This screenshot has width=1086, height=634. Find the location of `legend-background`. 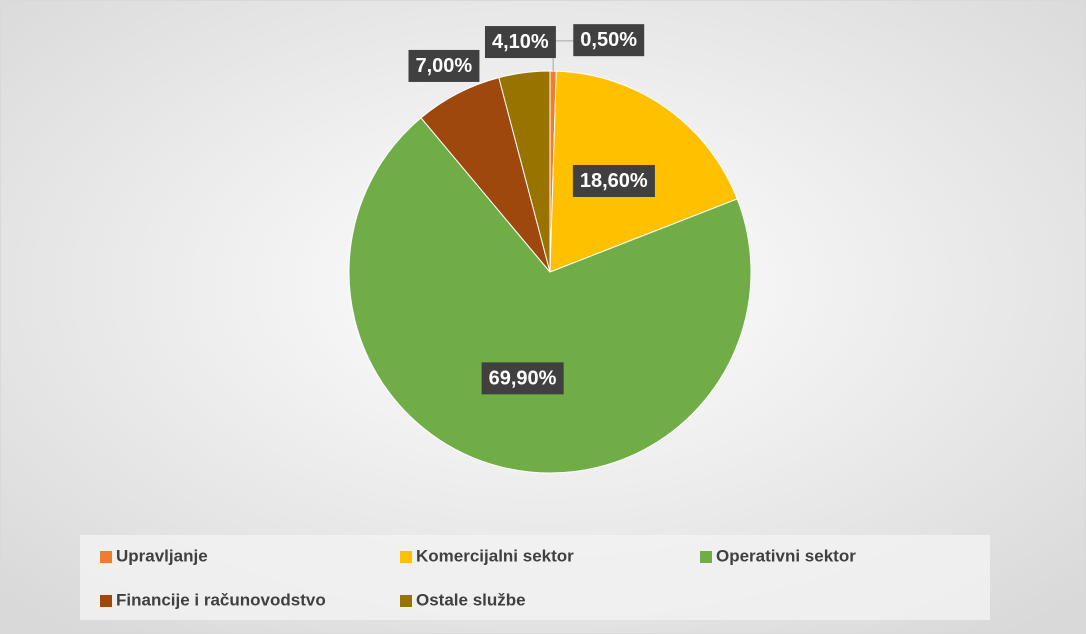

legend-background is located at coordinates (535, 577).